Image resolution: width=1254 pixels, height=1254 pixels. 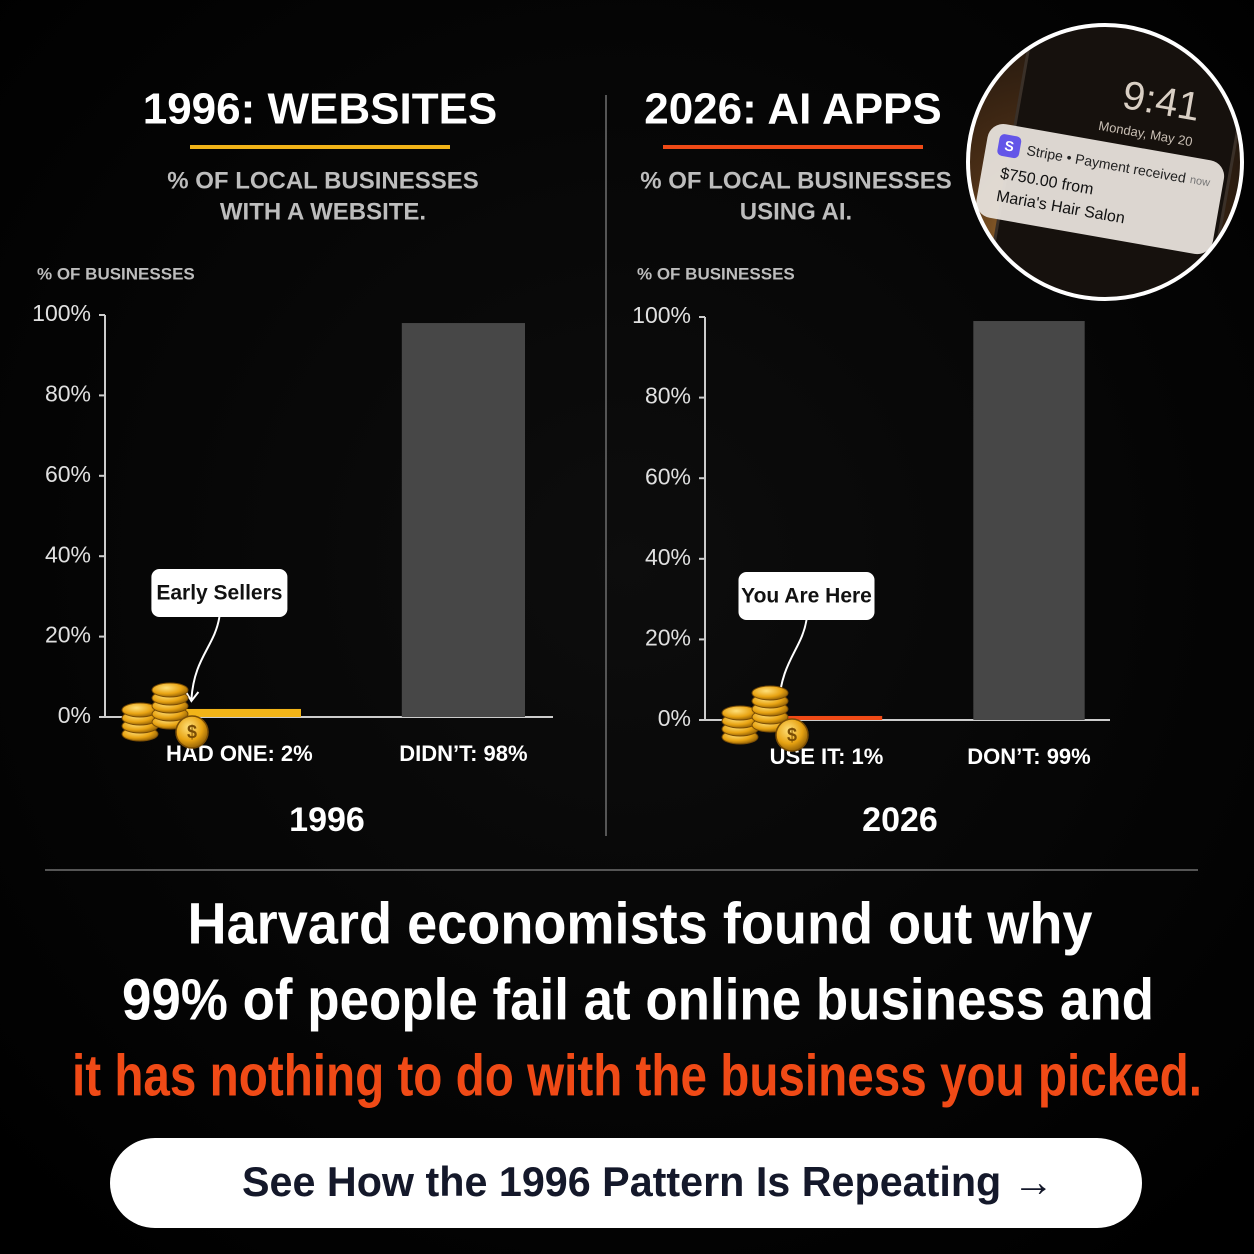 I want to click on cta-background, so click(x=626, y=1183).